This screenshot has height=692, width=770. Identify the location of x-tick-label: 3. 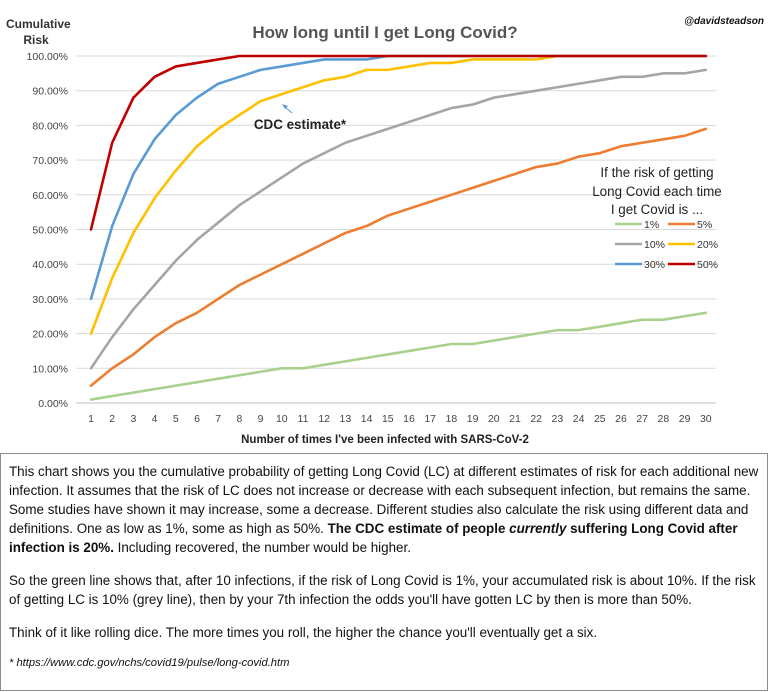
(133, 419).